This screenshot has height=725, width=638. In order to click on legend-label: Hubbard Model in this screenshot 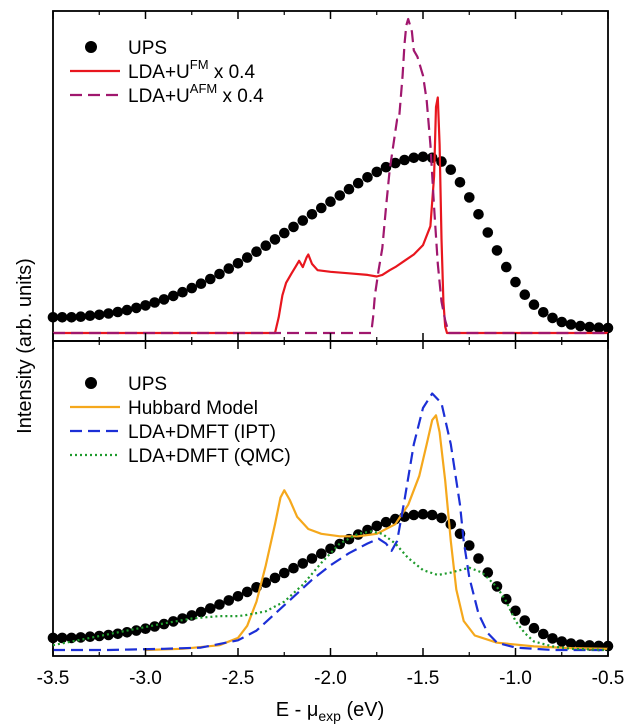, I will do `click(193, 408)`.